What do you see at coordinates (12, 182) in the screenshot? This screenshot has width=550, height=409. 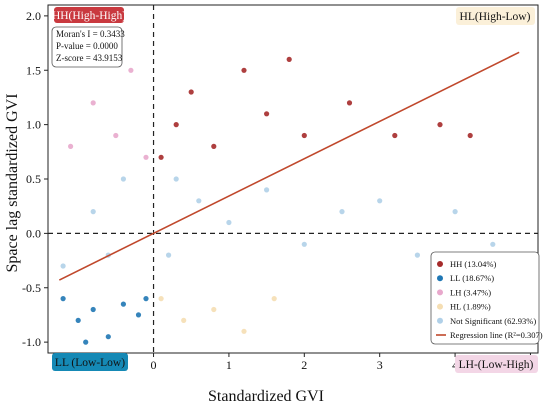 I see `y-axis-title: Space lag standardized GVI` at bounding box center [12, 182].